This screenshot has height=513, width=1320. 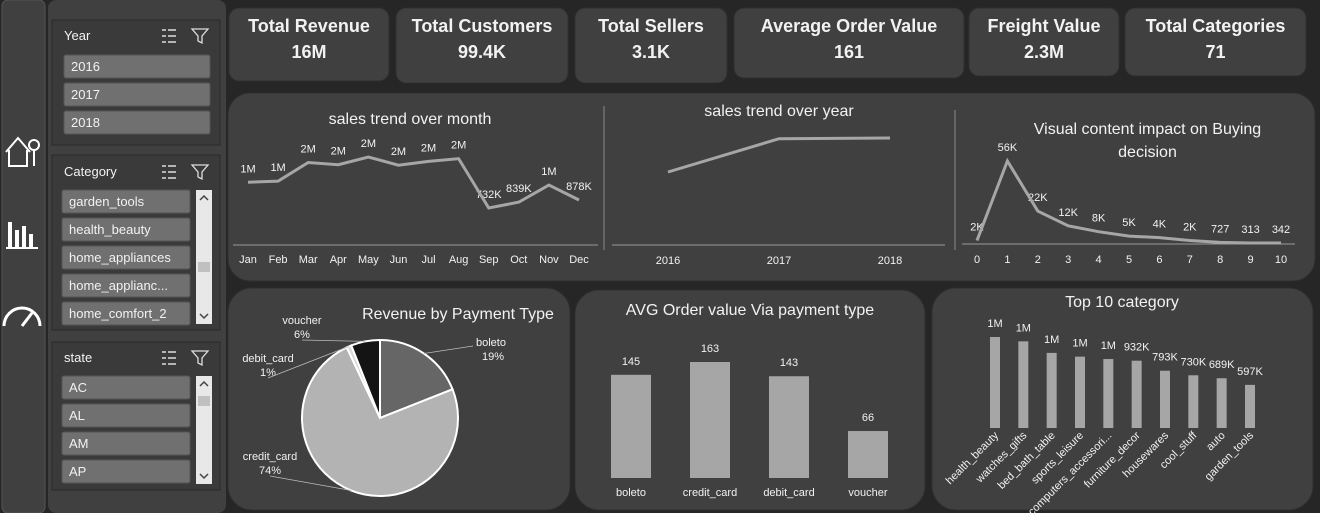 What do you see at coordinates (78, 387) in the screenshot?
I see `slicer-item-label: AC` at bounding box center [78, 387].